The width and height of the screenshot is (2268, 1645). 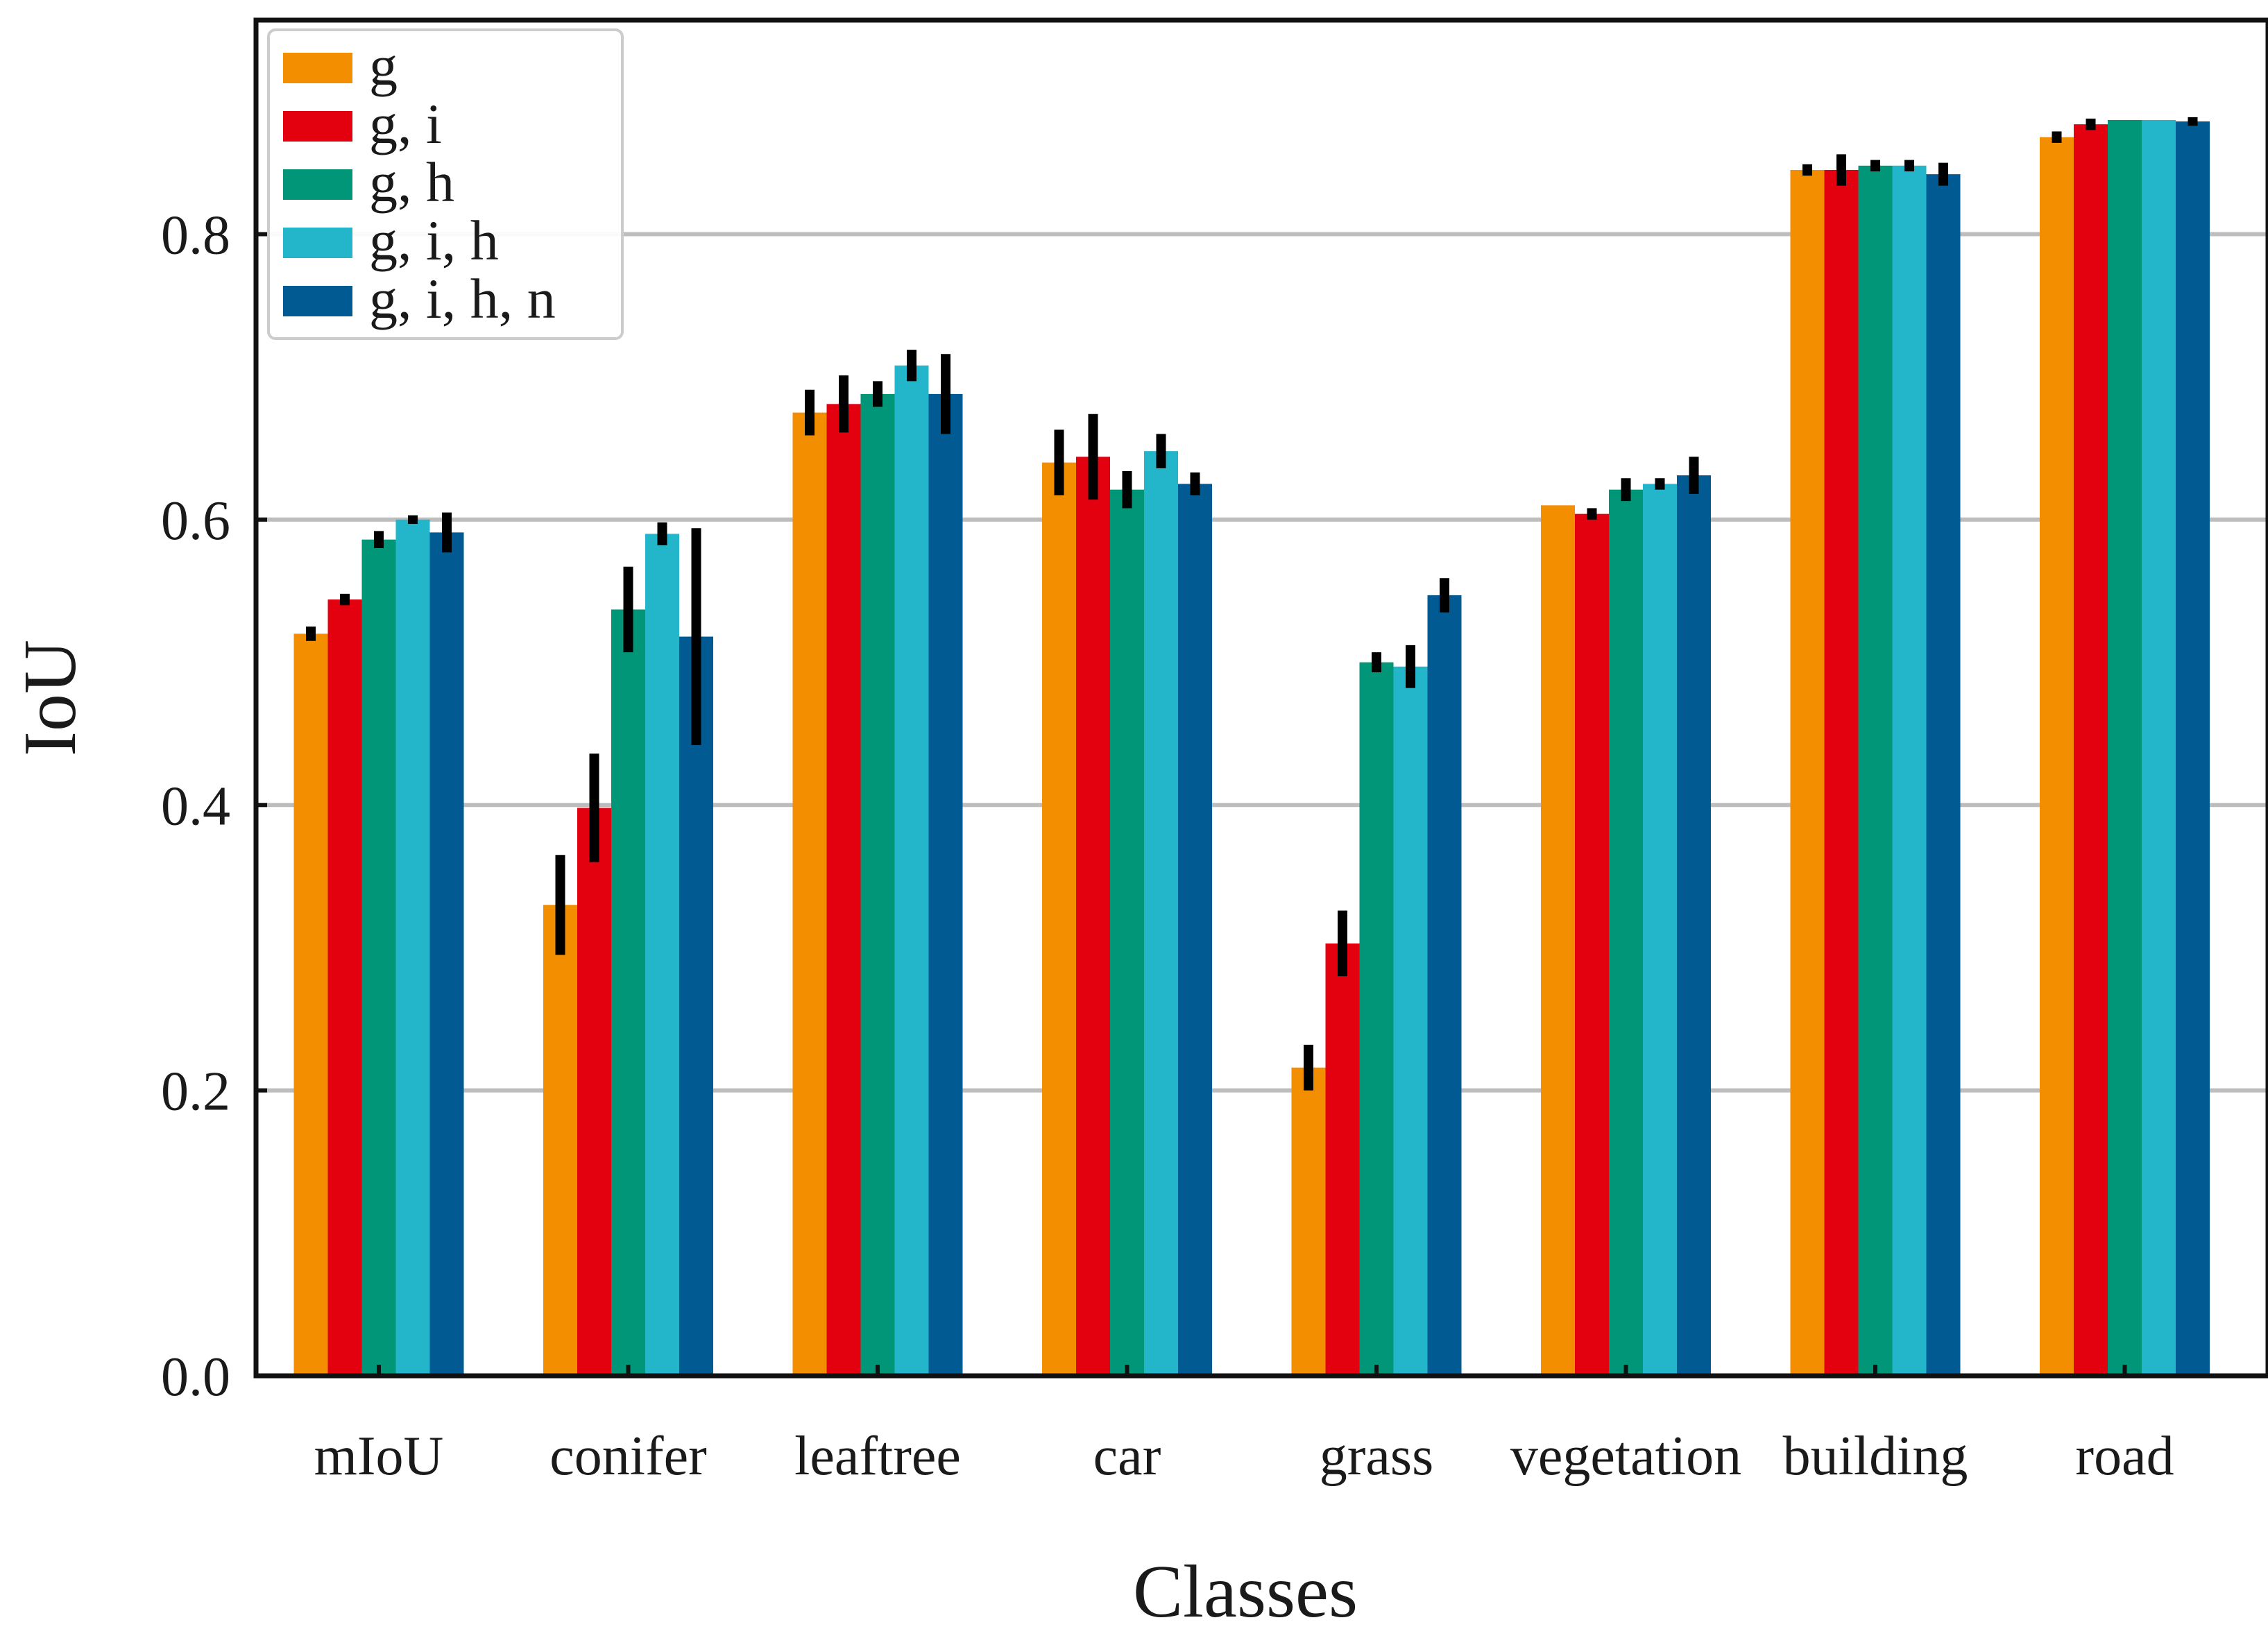 What do you see at coordinates (196, 521) in the screenshot?
I see `y-tick-label: 0.6` at bounding box center [196, 521].